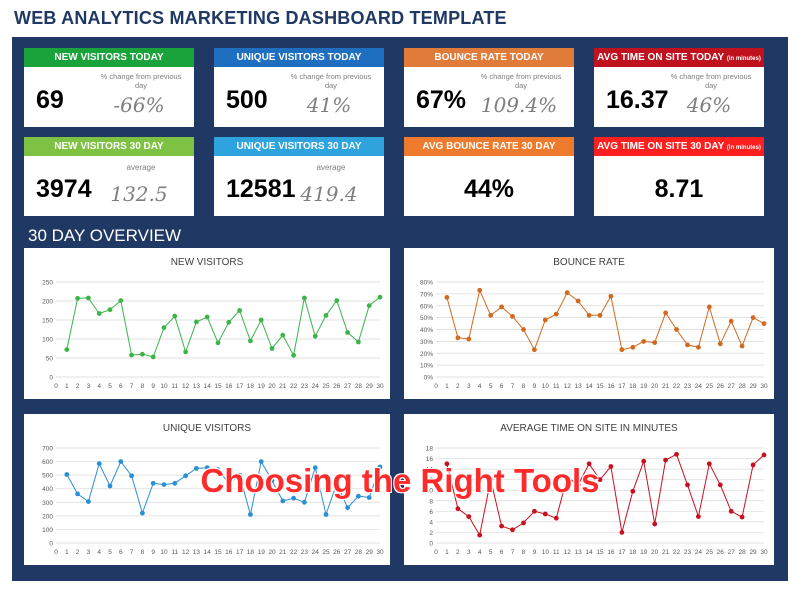 The height and width of the screenshot is (597, 800). I want to click on x-tick-label: 29, so click(753, 552).